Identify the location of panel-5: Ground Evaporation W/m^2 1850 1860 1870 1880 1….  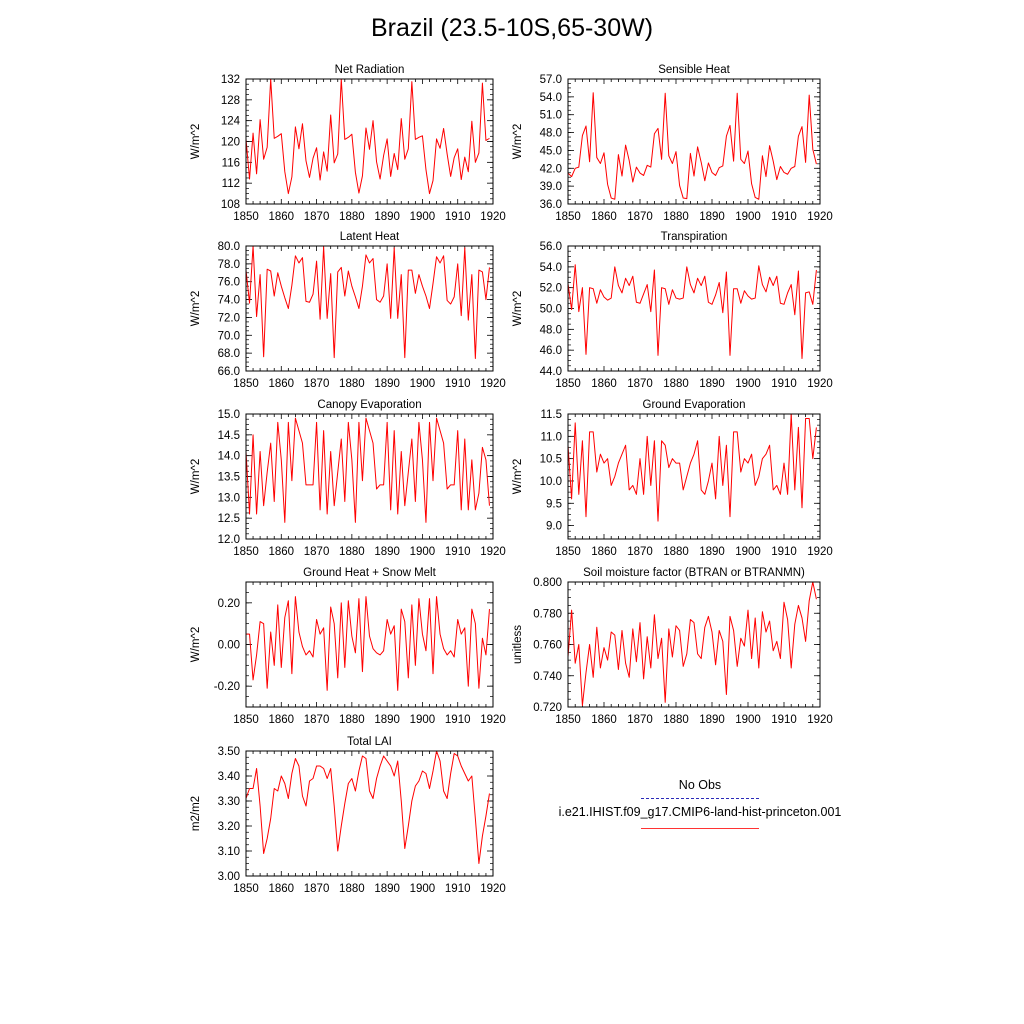
(672, 478).